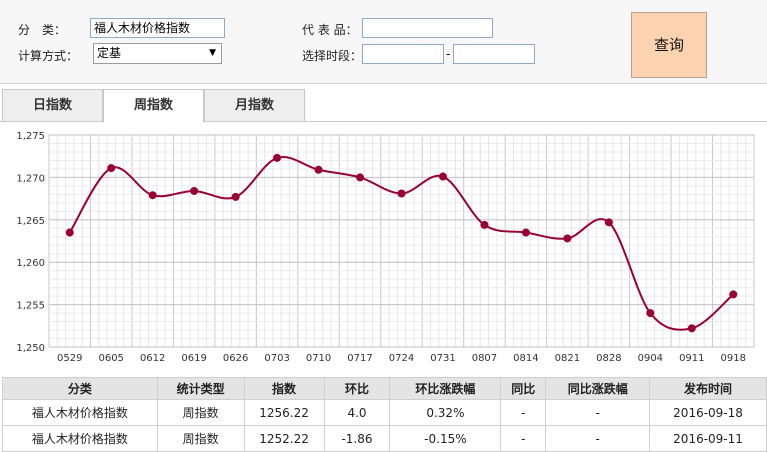  What do you see at coordinates (494, 54) in the screenshot?
I see `period-end-input` at bounding box center [494, 54].